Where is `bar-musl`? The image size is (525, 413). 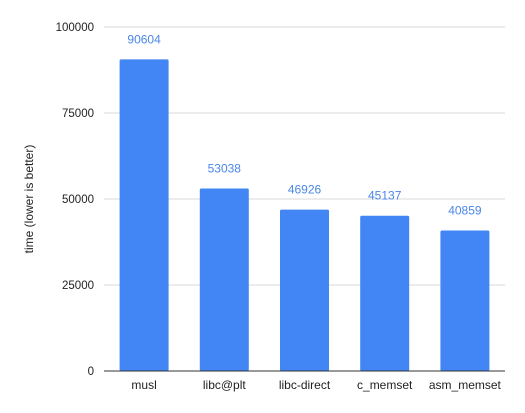
bar-musl is located at coordinates (144, 215).